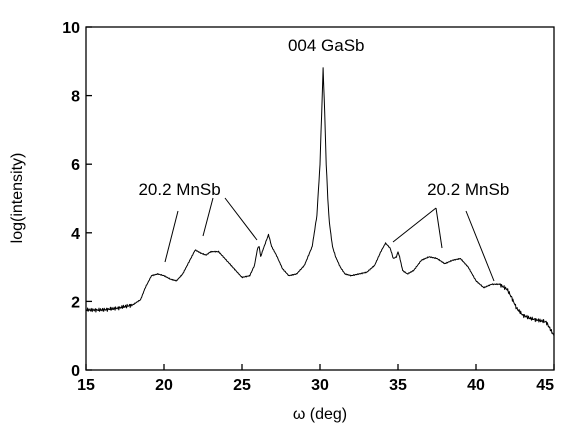 The height and width of the screenshot is (427, 563). Describe the element at coordinates (320, 385) in the screenshot. I see `x-tick-label: 30` at that location.